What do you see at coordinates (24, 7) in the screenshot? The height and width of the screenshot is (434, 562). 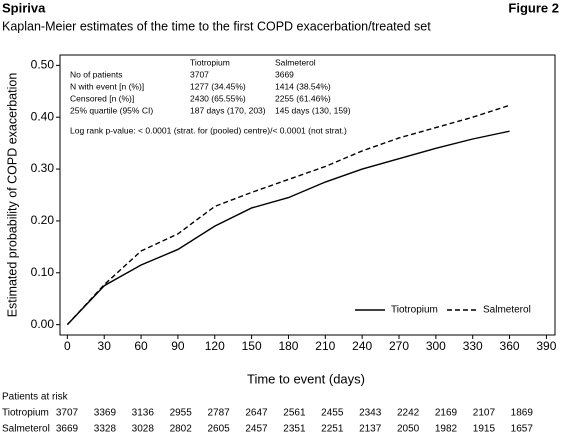 I see `brand: Spiriva` at bounding box center [24, 7].